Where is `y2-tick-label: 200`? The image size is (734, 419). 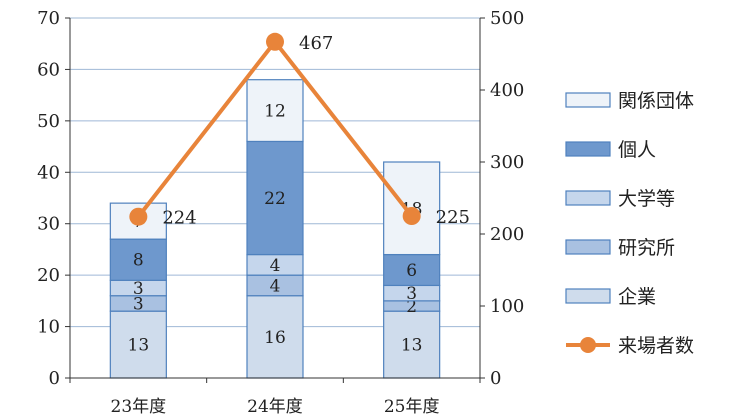 y2-tick-label: 200 is located at coordinates (507, 234).